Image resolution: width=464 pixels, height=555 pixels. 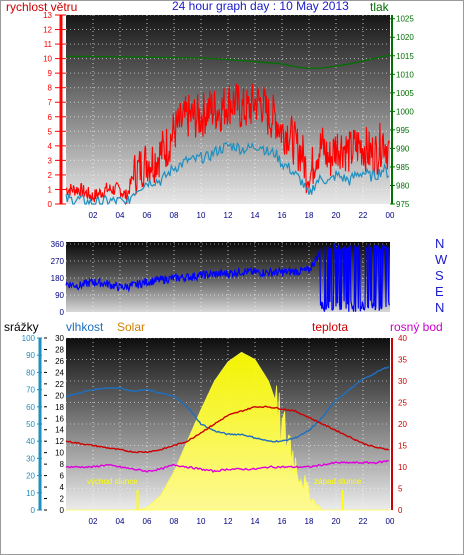 What do you see at coordinates (330, 327) in the screenshot?
I see `temperature-axis-label: teplota` at bounding box center [330, 327].